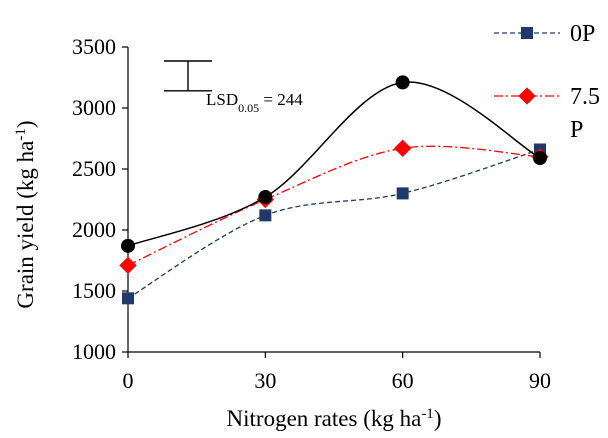  I want to click on lsd-label: LSD0.05 = 244, so click(254, 102).